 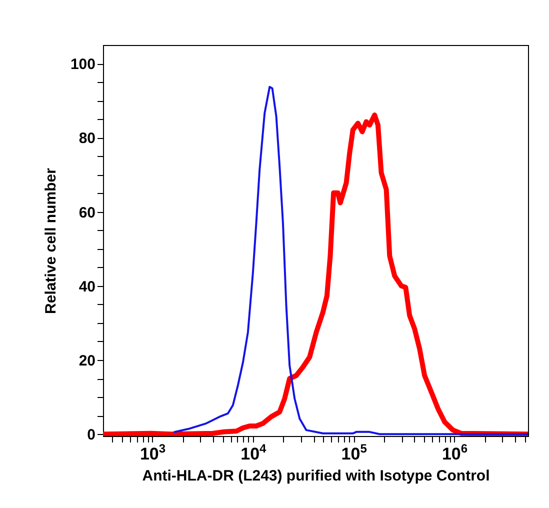 What do you see at coordinates (316, 476) in the screenshot?
I see `x-axis-title: Anti-HLA-DR (L243) purified with Isotype Control` at bounding box center [316, 476].